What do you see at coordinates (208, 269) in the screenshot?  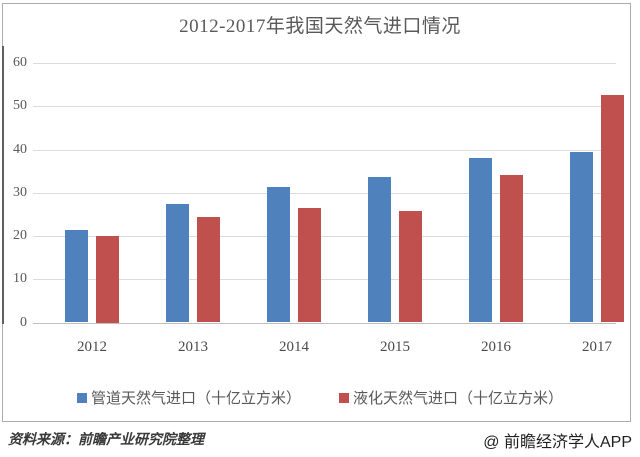 I see `bar-lng-2013` at bounding box center [208, 269].